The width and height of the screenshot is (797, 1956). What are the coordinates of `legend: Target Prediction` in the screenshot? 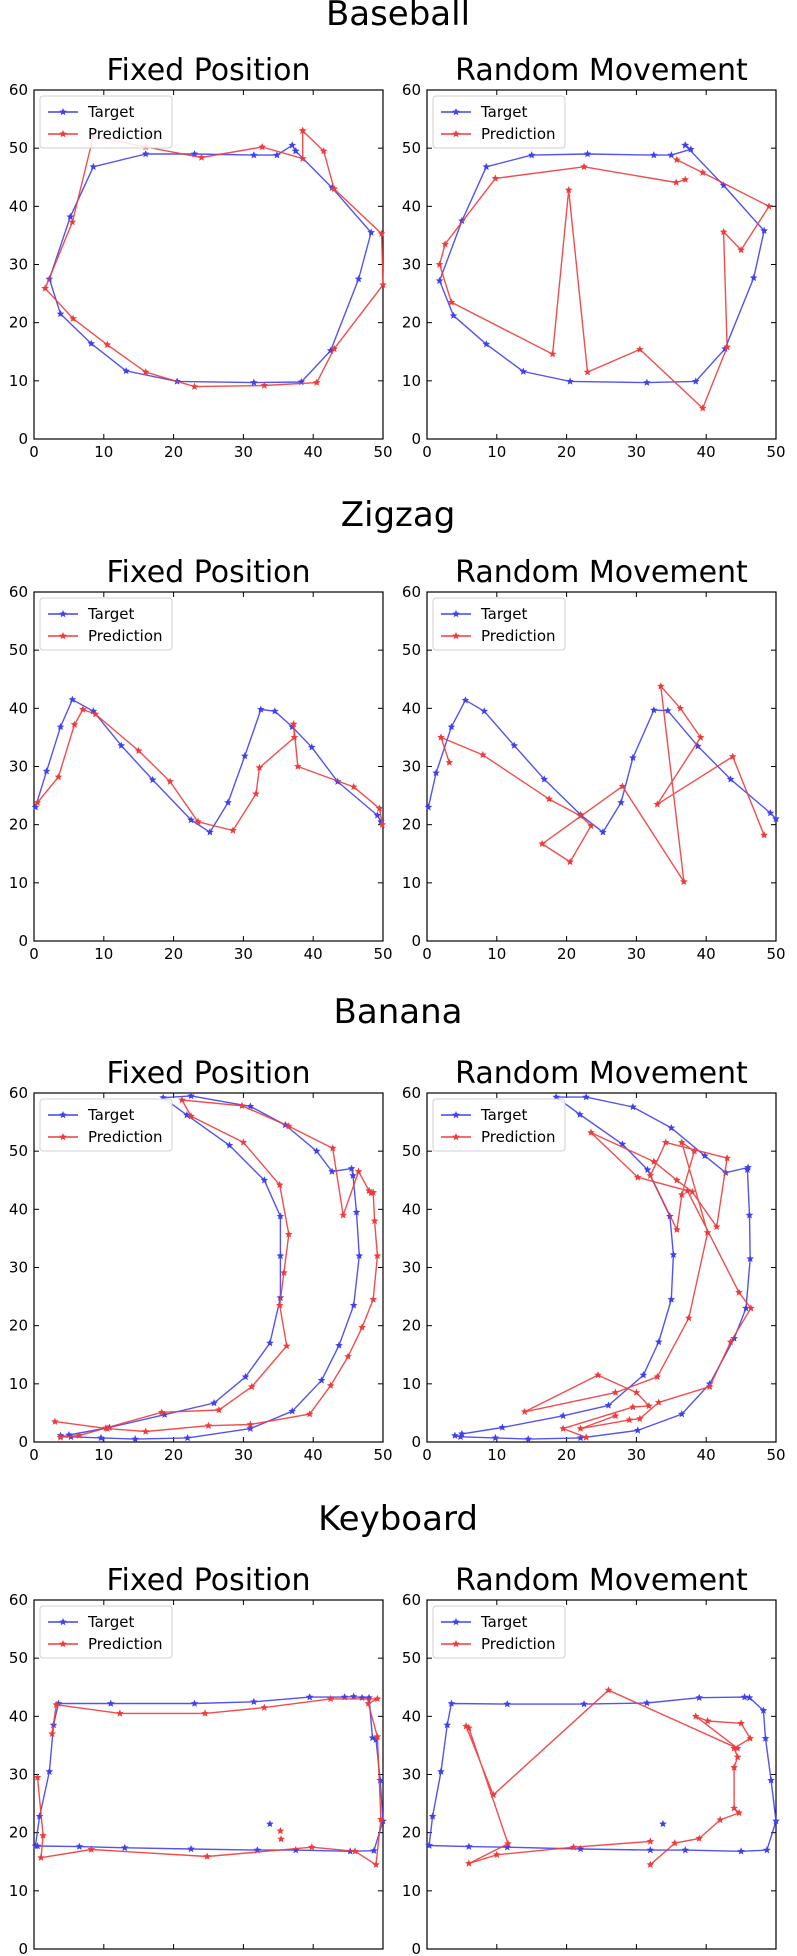 It's located at (499, 624).